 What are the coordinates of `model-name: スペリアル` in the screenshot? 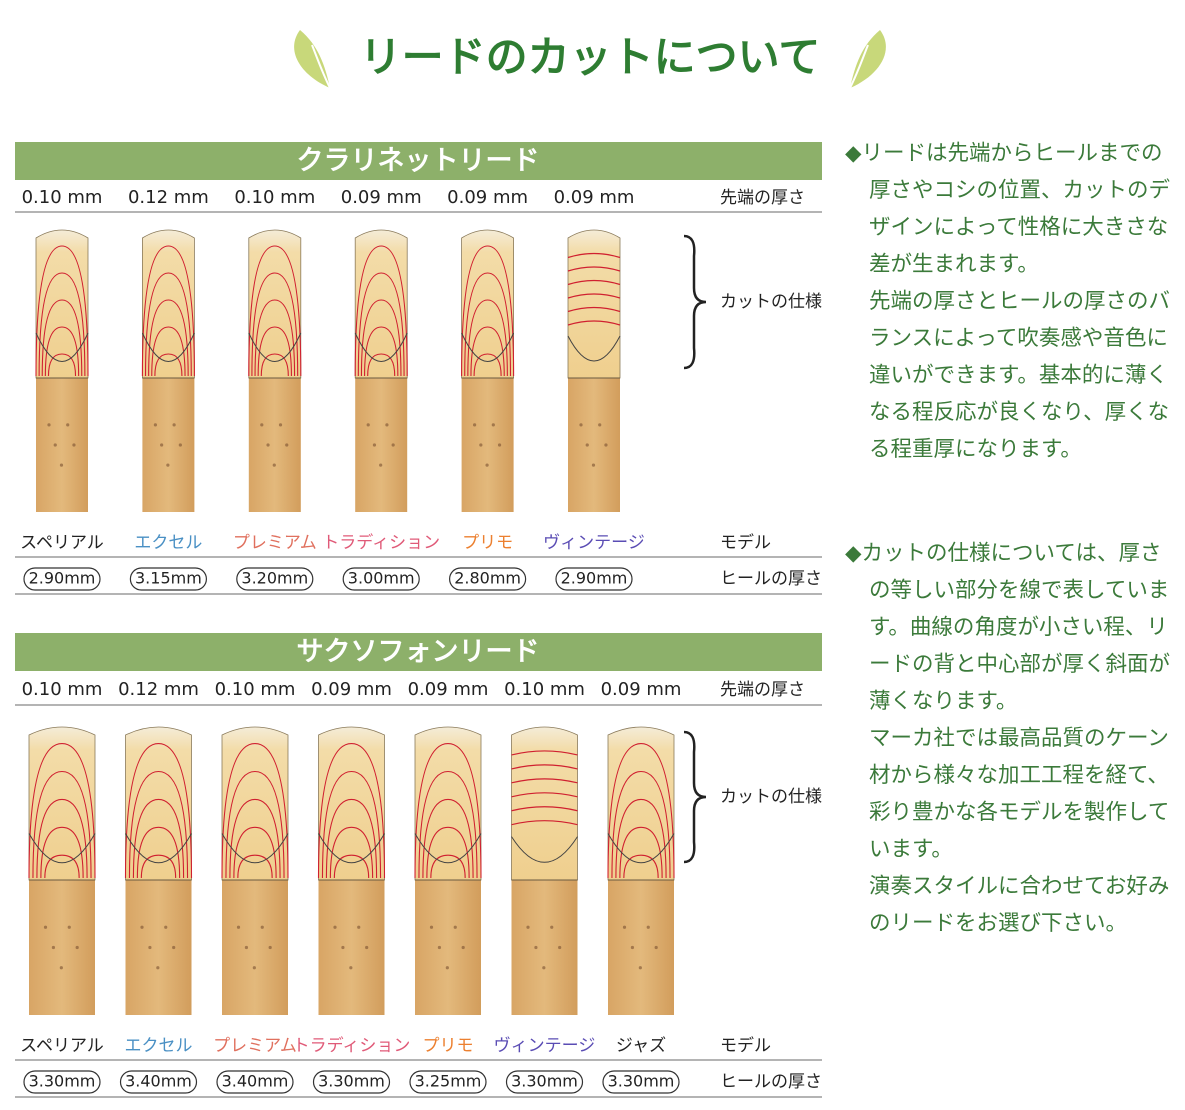 It's located at (62, 543).